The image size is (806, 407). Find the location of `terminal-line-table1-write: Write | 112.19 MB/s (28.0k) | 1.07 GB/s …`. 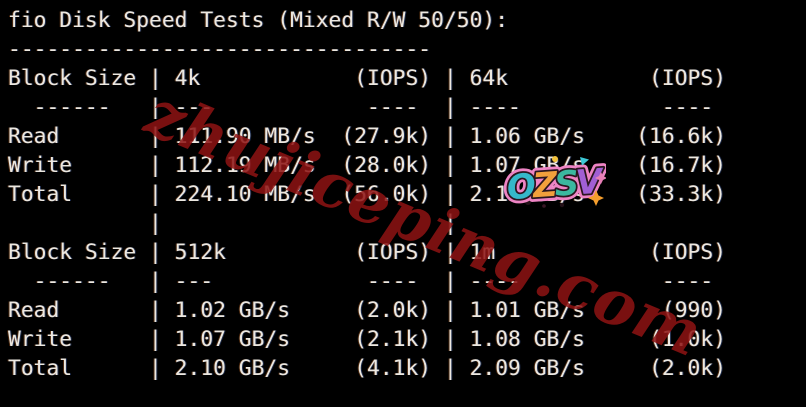

terminal-line-table1-write: Write | 112.19 MB/s (28.0k) | 1.07 GB/s … is located at coordinates (367, 165).